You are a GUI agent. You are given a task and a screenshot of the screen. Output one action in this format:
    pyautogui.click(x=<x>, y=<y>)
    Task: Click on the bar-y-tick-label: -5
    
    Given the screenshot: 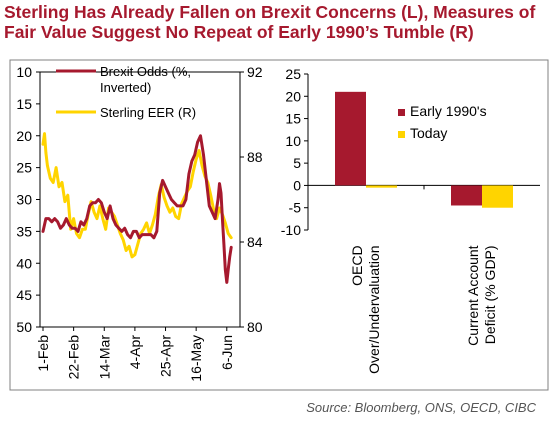 What is the action you would take?
    pyautogui.click(x=295, y=208)
    